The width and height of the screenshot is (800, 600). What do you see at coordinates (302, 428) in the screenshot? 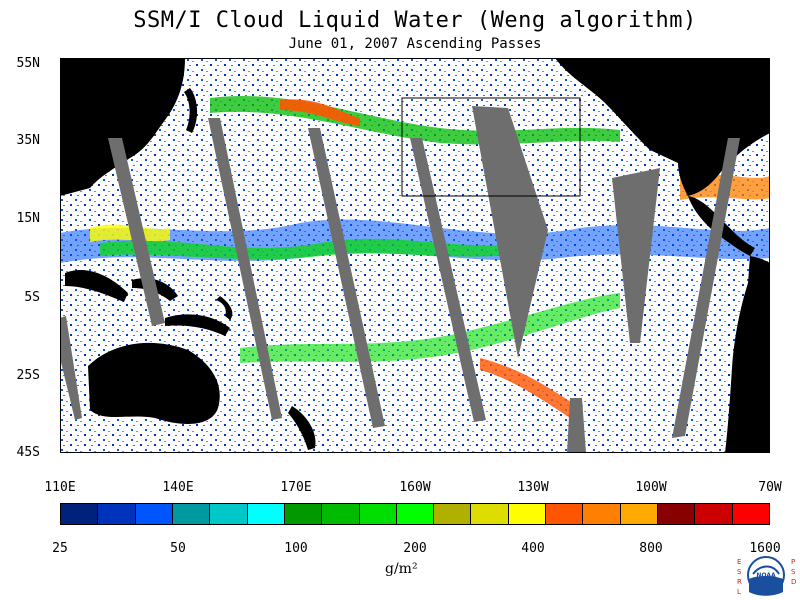
I see `new-zealand-islands` at bounding box center [302, 428].